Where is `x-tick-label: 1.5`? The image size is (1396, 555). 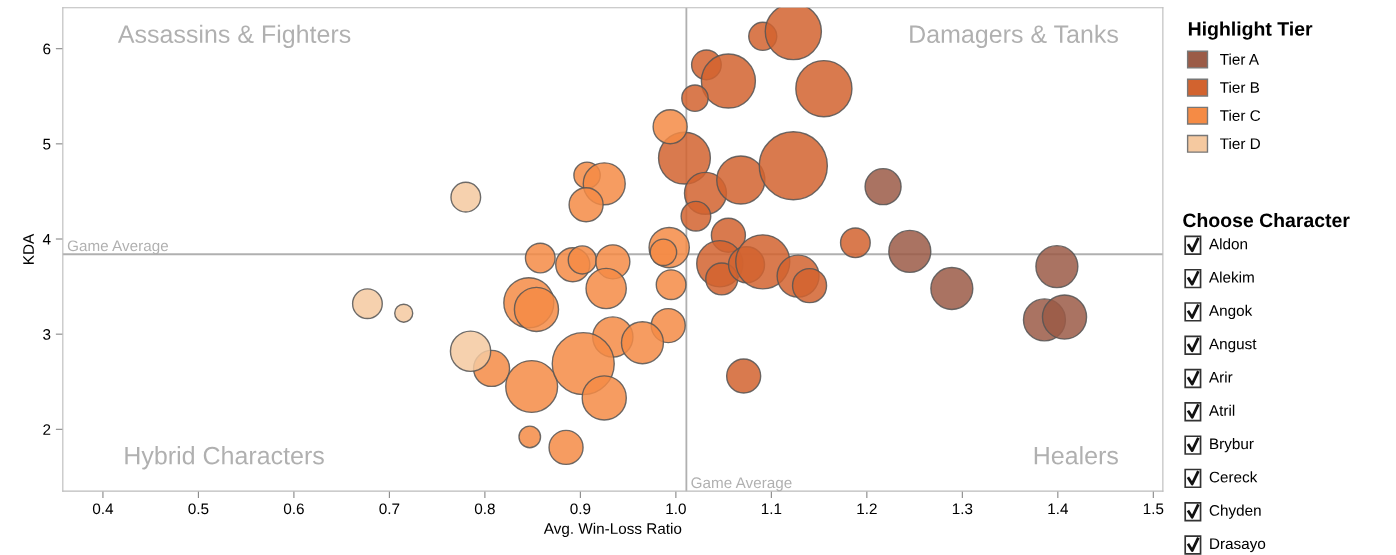
x-tick-label: 1.5 is located at coordinates (1153, 509).